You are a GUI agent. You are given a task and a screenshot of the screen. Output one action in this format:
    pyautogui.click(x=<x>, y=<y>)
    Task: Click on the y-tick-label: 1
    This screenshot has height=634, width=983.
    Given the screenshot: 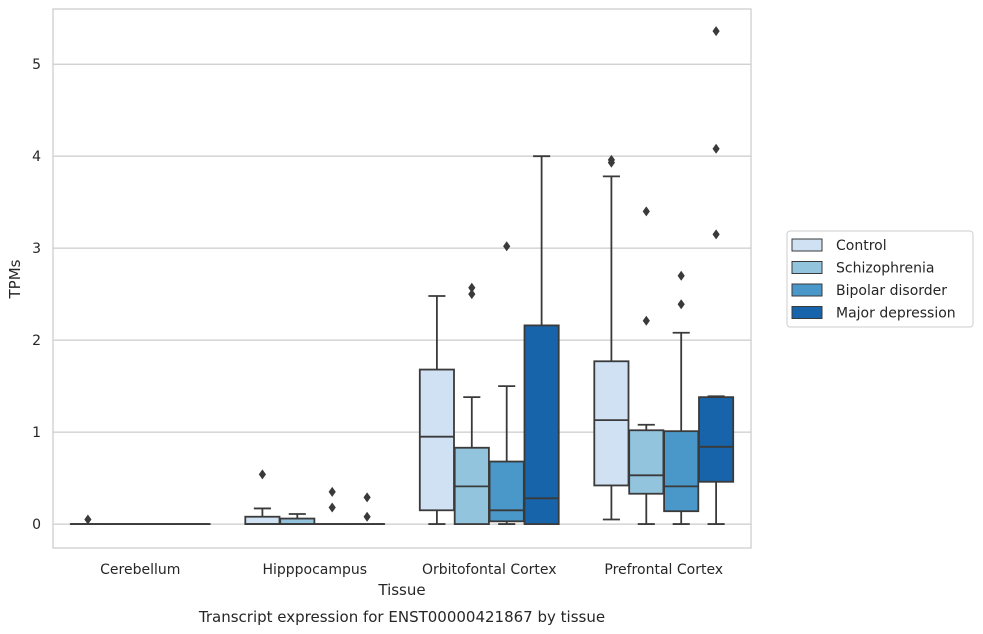 What is the action you would take?
    pyautogui.click(x=36, y=433)
    